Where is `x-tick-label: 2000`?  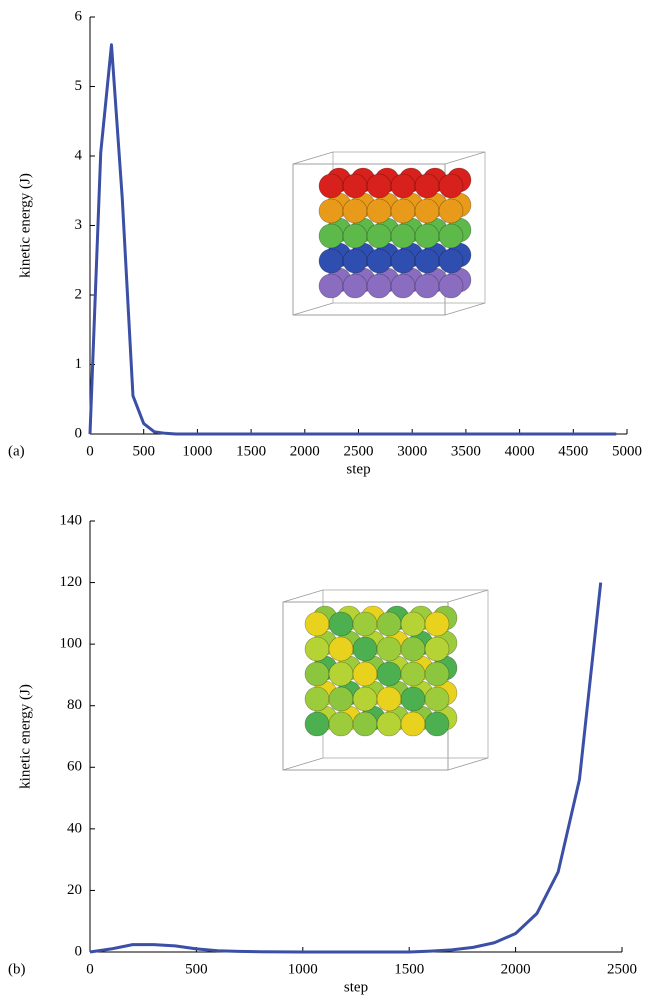
x-tick-label: 2000 is located at coordinates (516, 969).